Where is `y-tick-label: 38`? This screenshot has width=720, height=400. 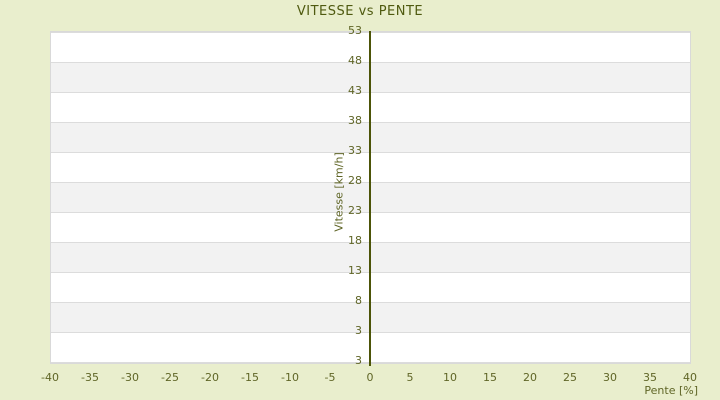
y-tick-label: 38 is located at coordinates (355, 120).